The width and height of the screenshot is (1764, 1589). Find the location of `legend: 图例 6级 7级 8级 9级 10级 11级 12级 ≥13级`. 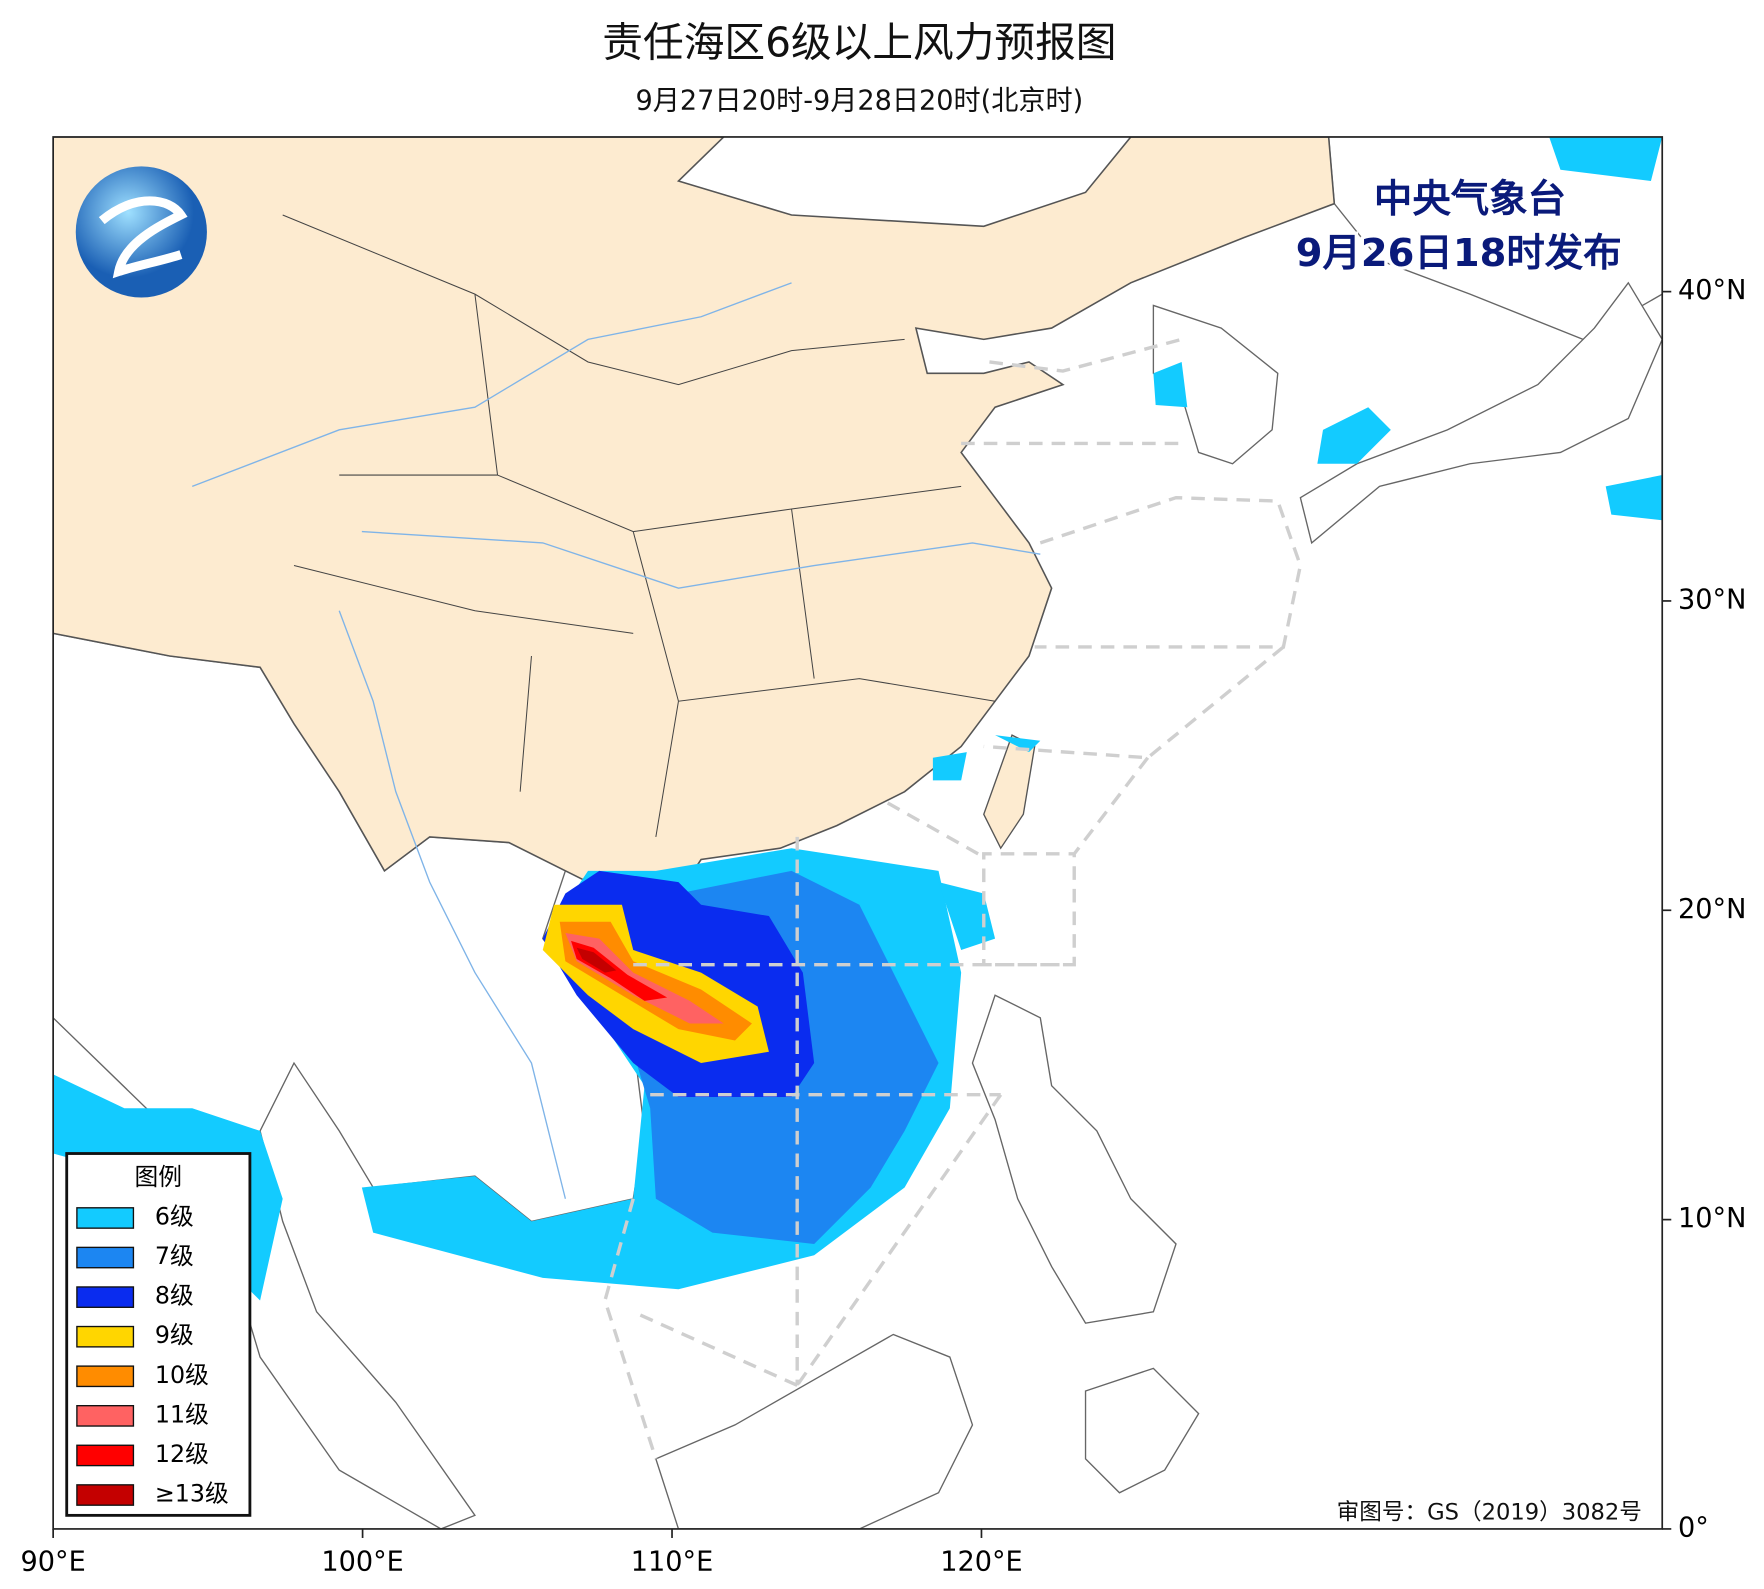

legend: 图例 6级 7级 8级 9级 10级 11级 12级 ≥13级 is located at coordinates (158, 1334).